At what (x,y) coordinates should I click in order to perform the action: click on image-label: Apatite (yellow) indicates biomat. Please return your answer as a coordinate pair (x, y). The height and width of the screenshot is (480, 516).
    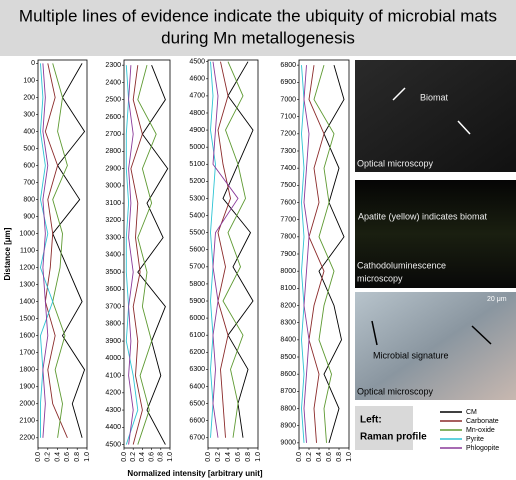
    Looking at the image, I should click on (423, 216).